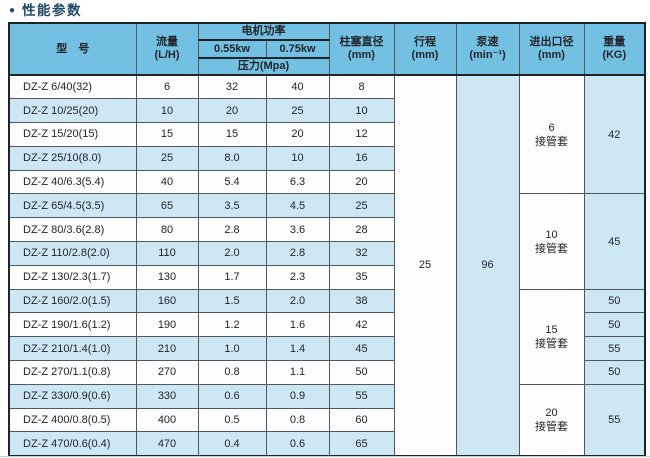  What do you see at coordinates (72, 444) in the screenshot?
I see `model-cell: DZ-Z 470/0.6(0.4)` at bounding box center [72, 444].